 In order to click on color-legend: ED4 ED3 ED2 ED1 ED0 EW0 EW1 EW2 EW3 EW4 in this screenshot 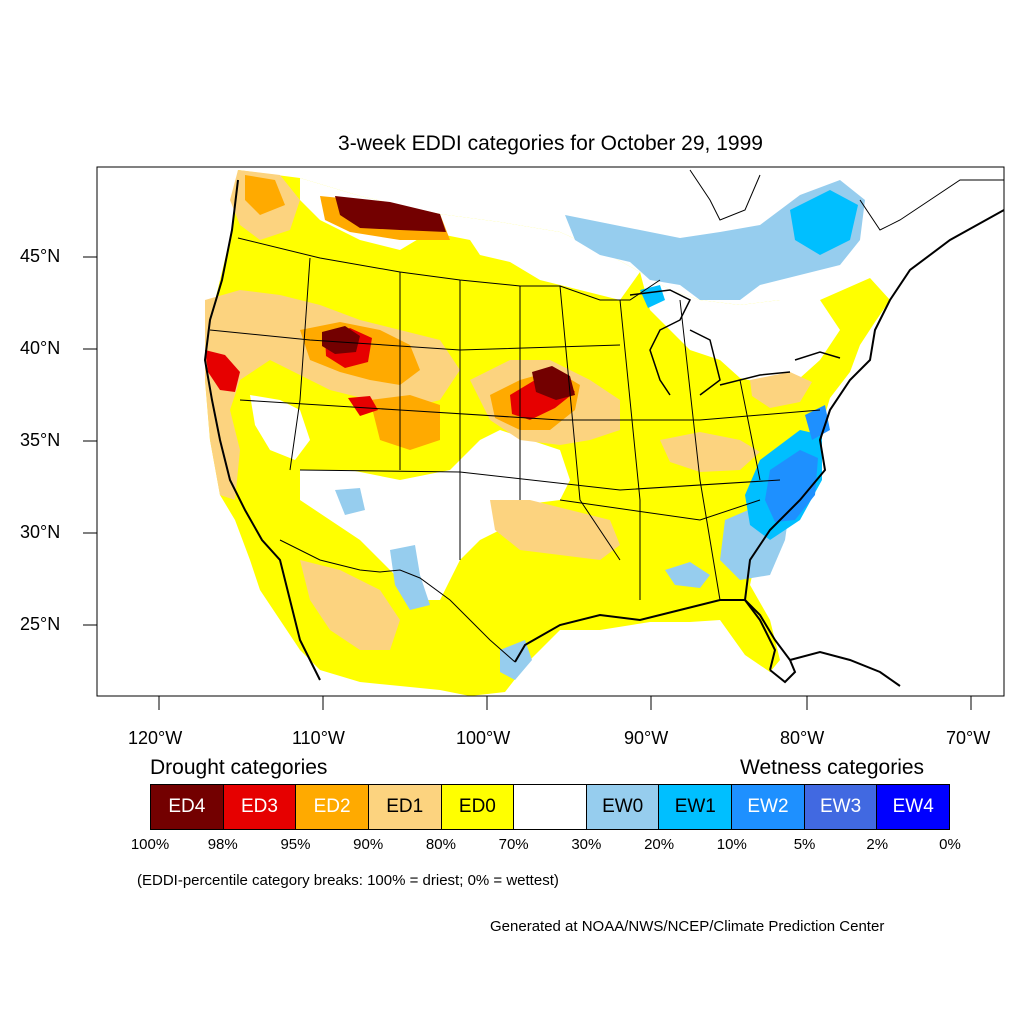, I will do `click(550, 807)`.